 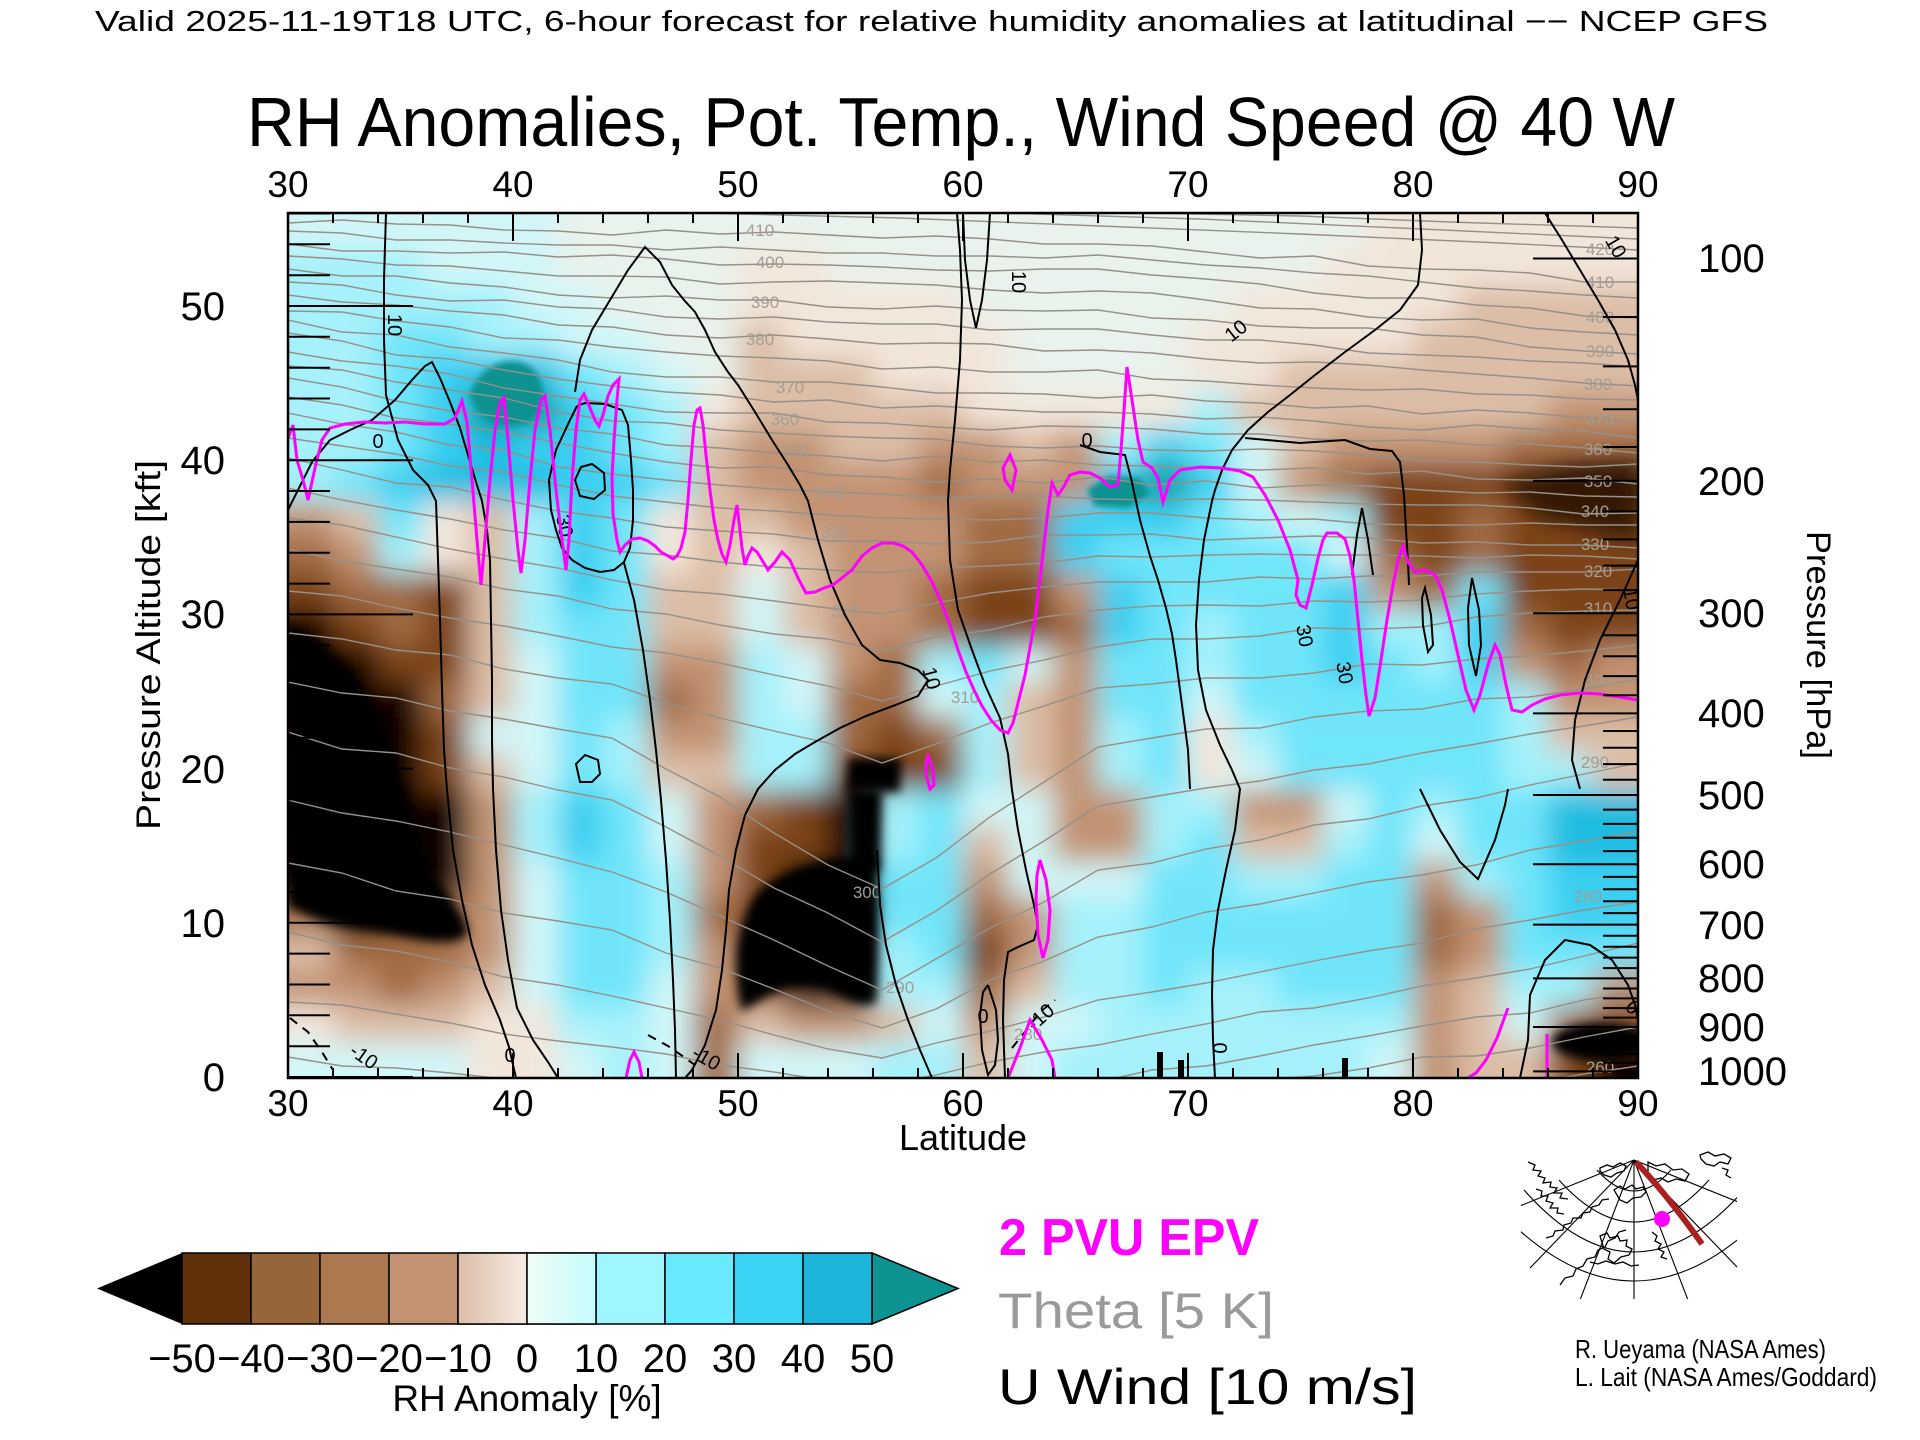 What do you see at coordinates (1731, 1028) in the screenshot?
I see `svg-text: 900` at bounding box center [1731, 1028].